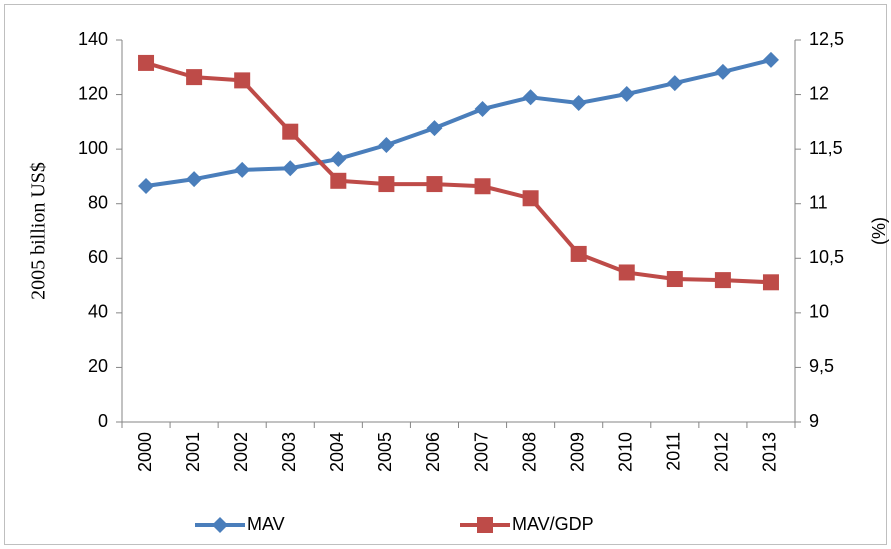 The width and height of the screenshot is (891, 549). What do you see at coordinates (98, 257) in the screenshot?
I see `y-tick-label: 60` at bounding box center [98, 257].